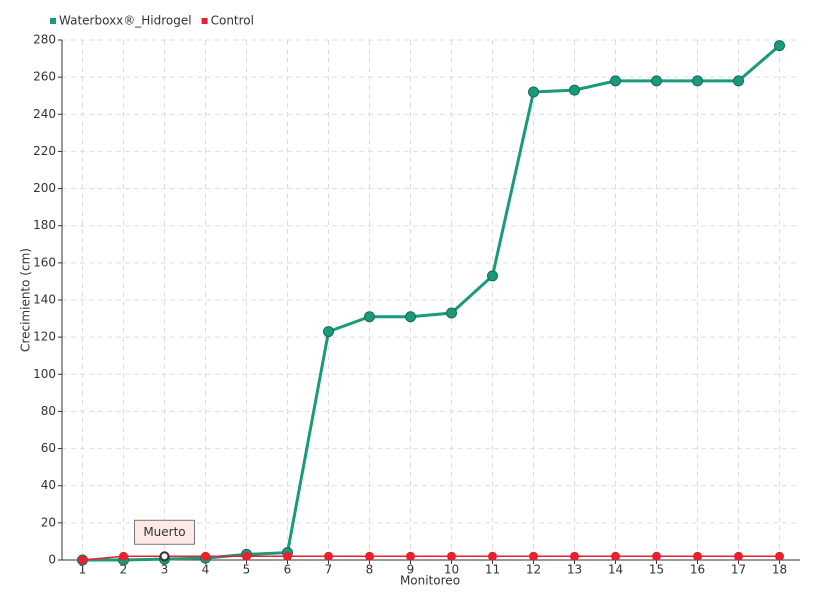  What do you see at coordinates (44, 77) in the screenshot?
I see `y-tick-label: 260` at bounding box center [44, 77].